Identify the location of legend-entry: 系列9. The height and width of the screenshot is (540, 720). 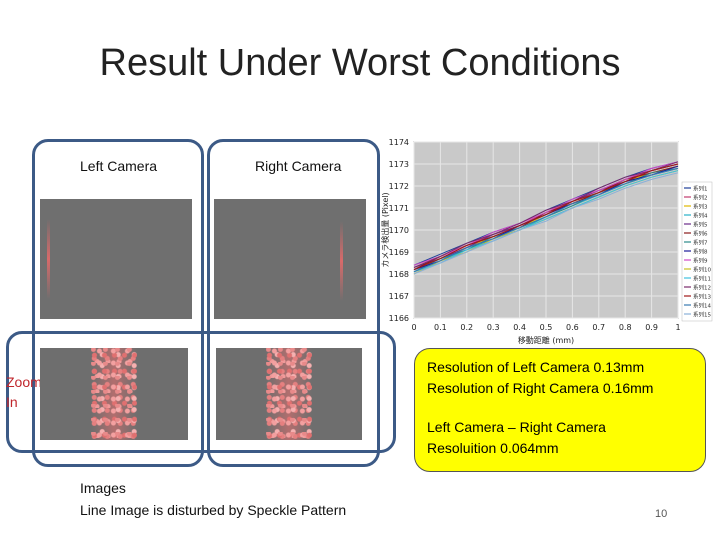
(700, 261).